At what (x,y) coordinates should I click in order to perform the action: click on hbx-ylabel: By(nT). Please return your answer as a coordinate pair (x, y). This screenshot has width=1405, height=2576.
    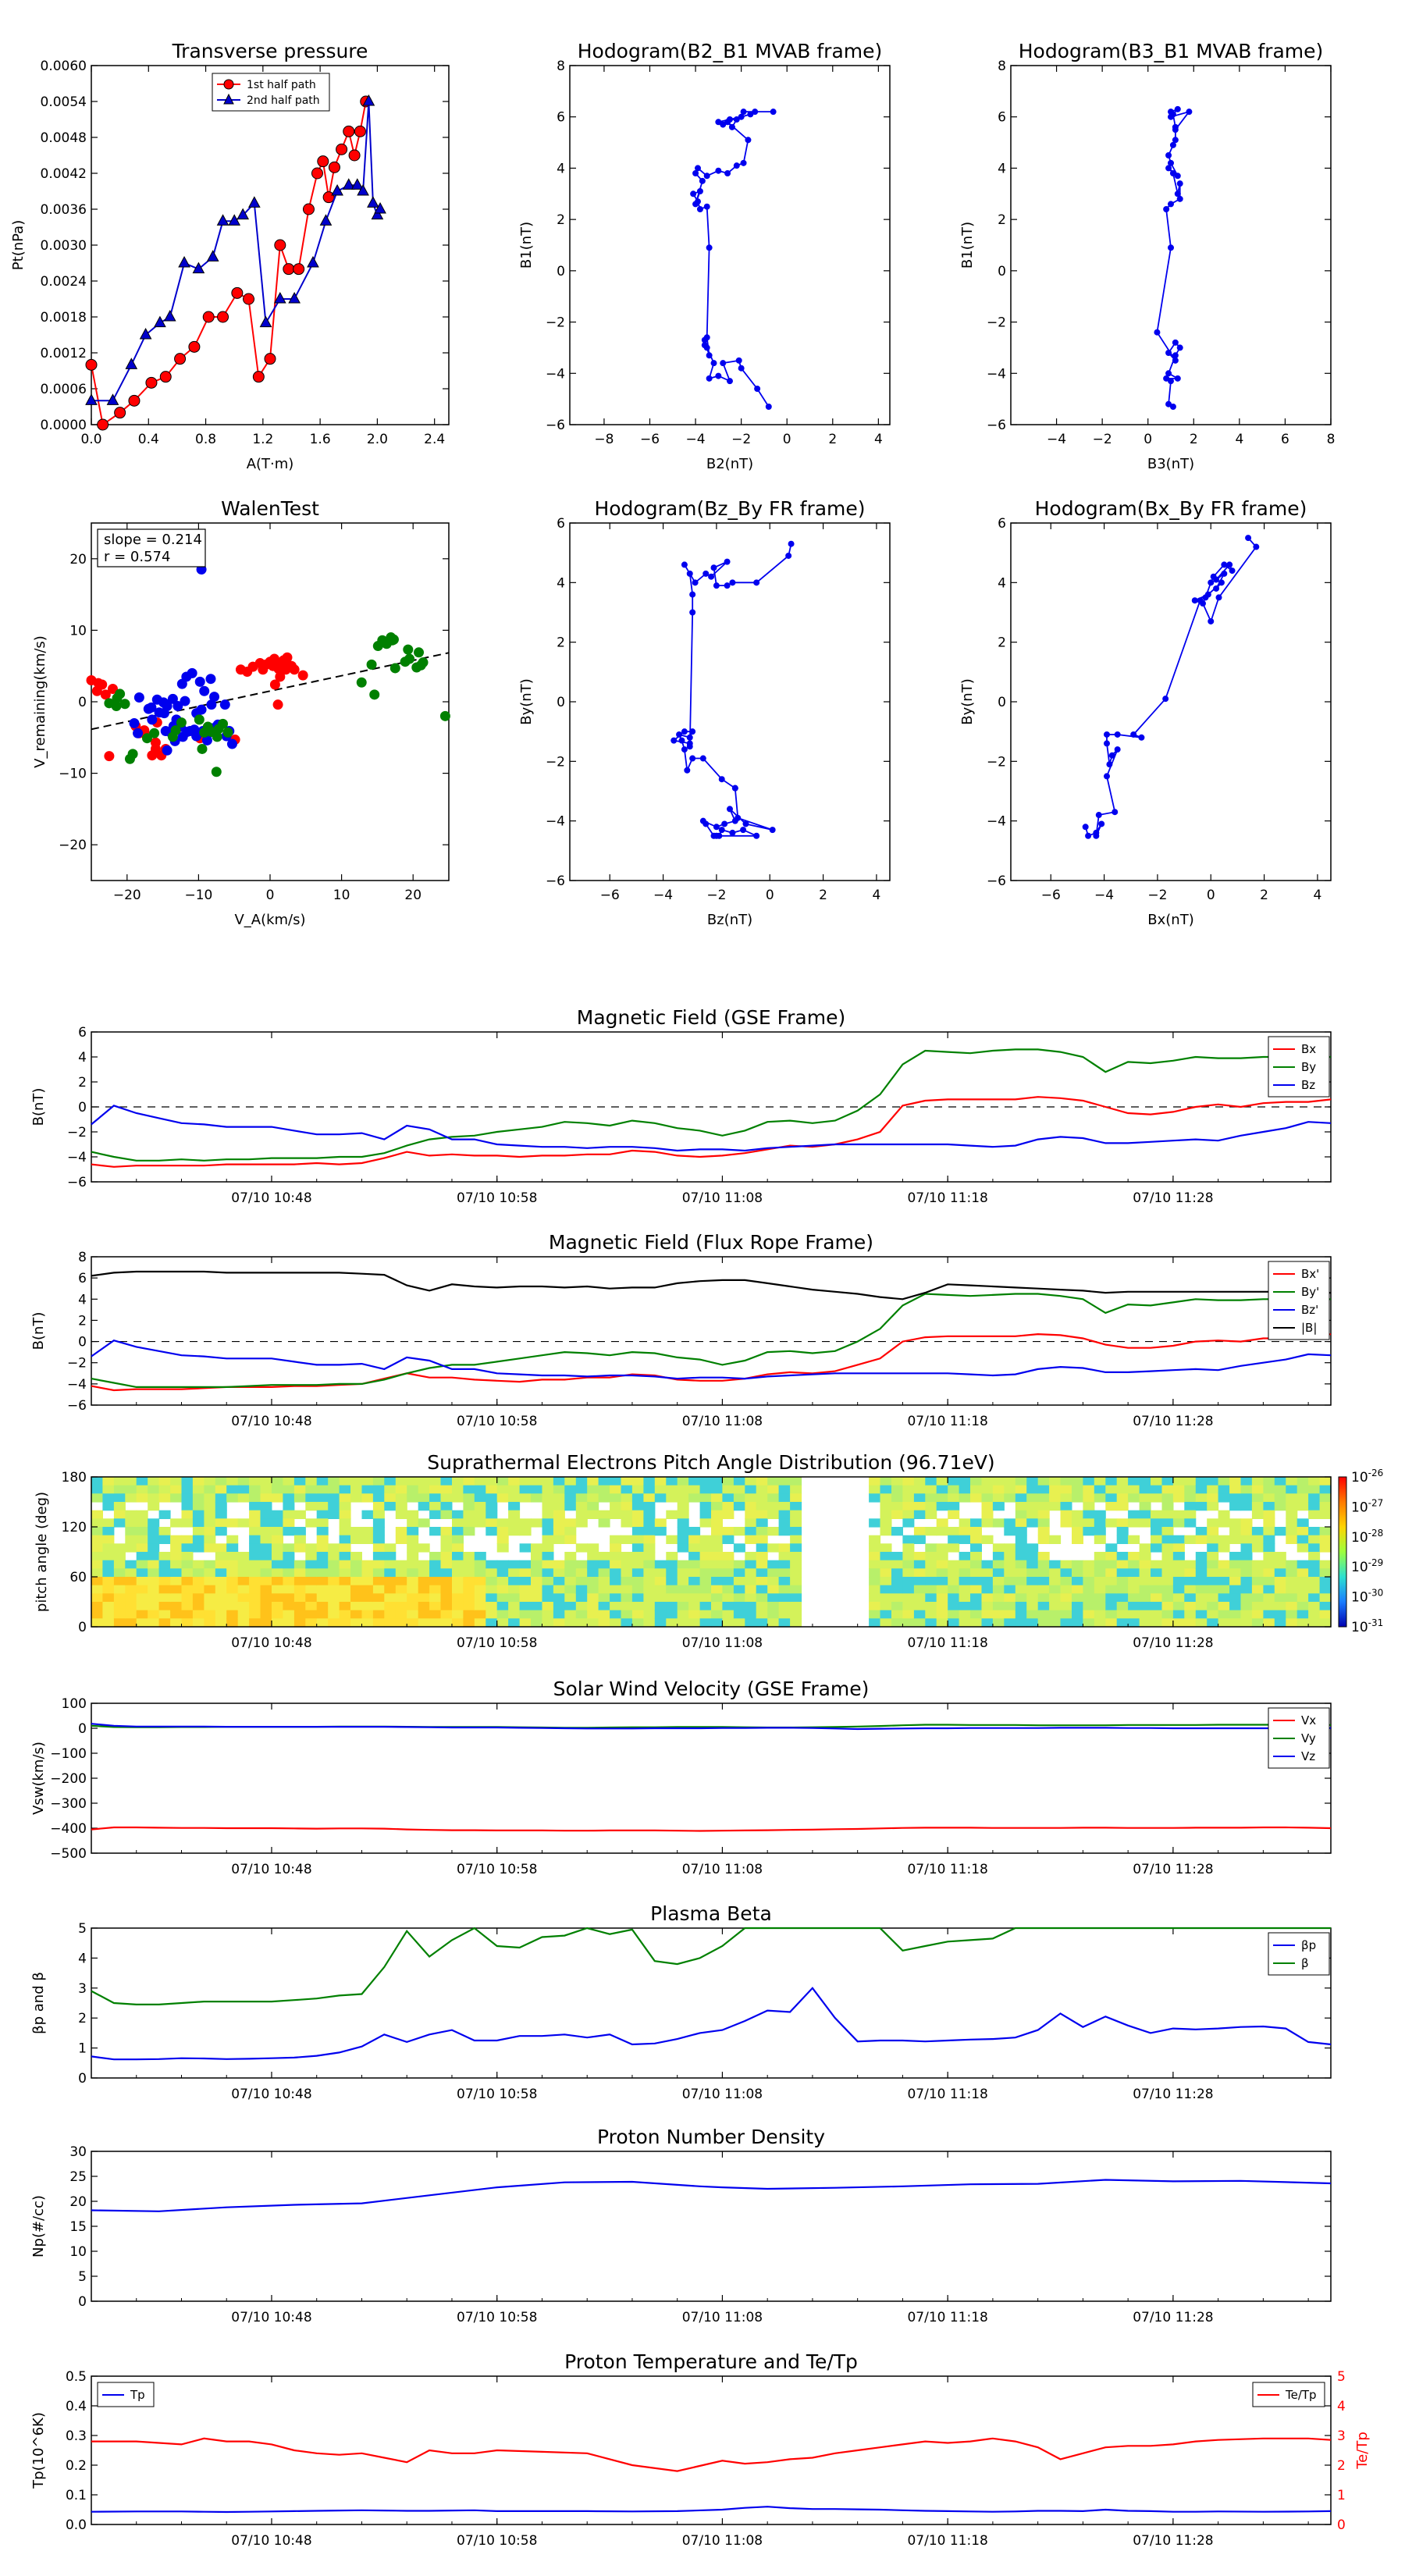
    Looking at the image, I should click on (967, 701).